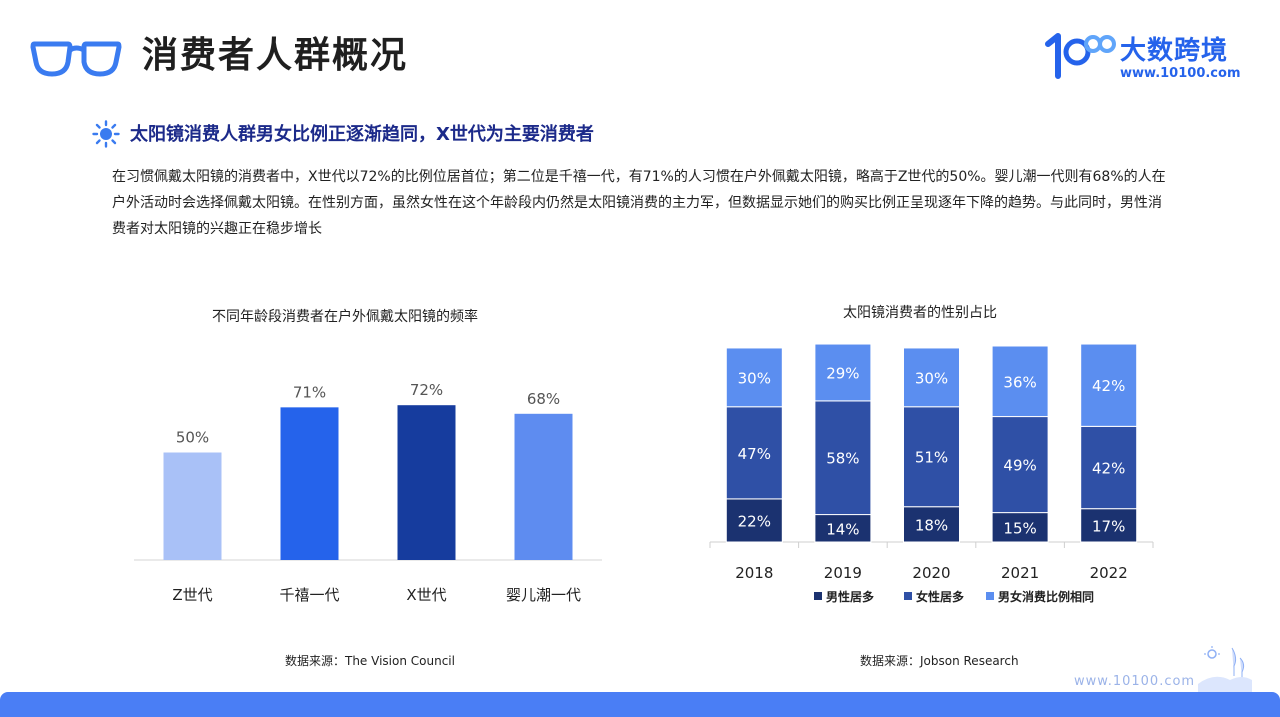  I want to click on segment-value-label: 49%, so click(1019, 466).